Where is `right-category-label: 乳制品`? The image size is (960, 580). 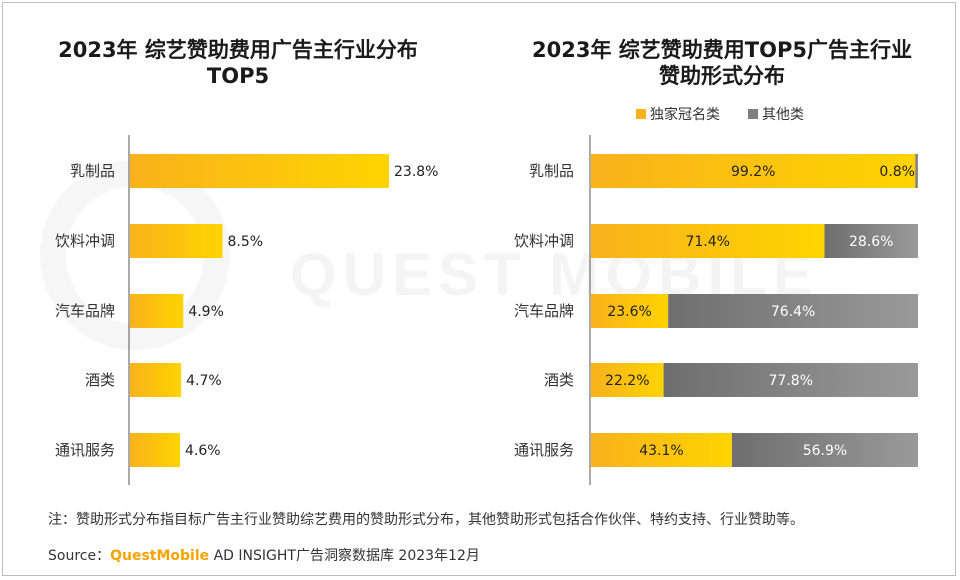
right-category-label: 乳制品 is located at coordinates (551, 171).